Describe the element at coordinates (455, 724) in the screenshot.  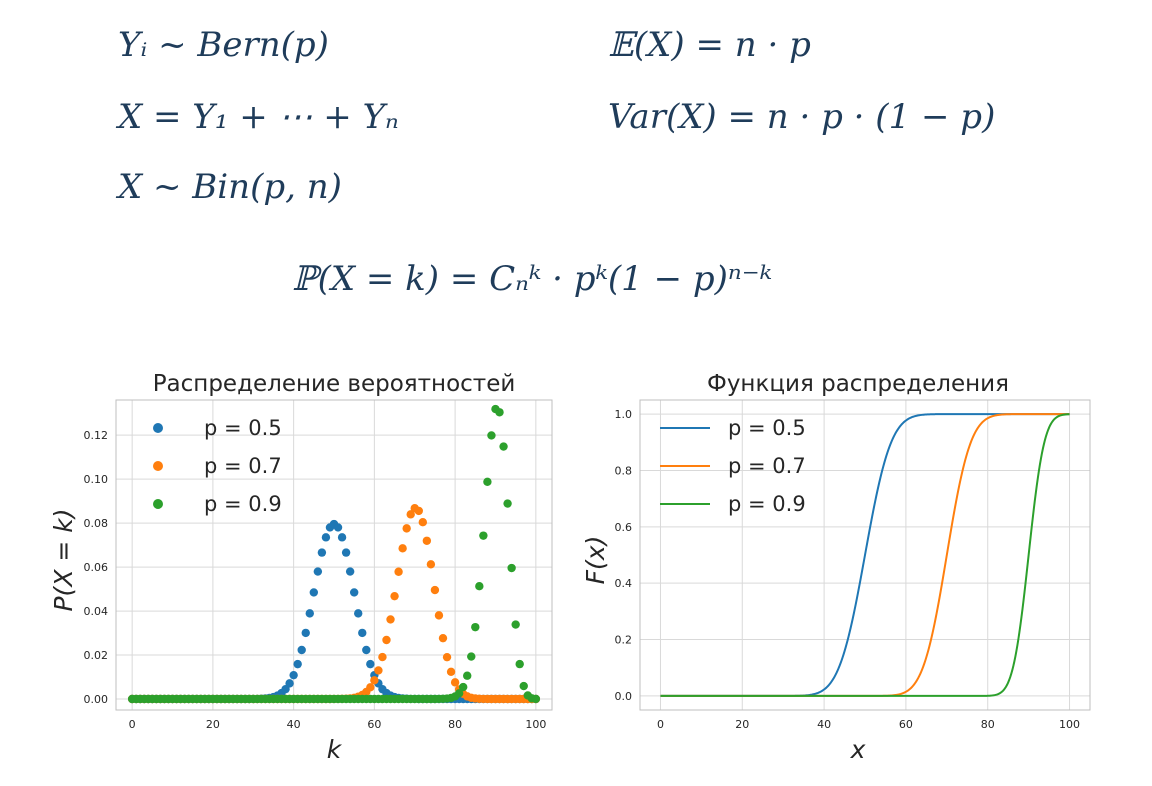
I see `pmf-xtick-label: 80` at that location.